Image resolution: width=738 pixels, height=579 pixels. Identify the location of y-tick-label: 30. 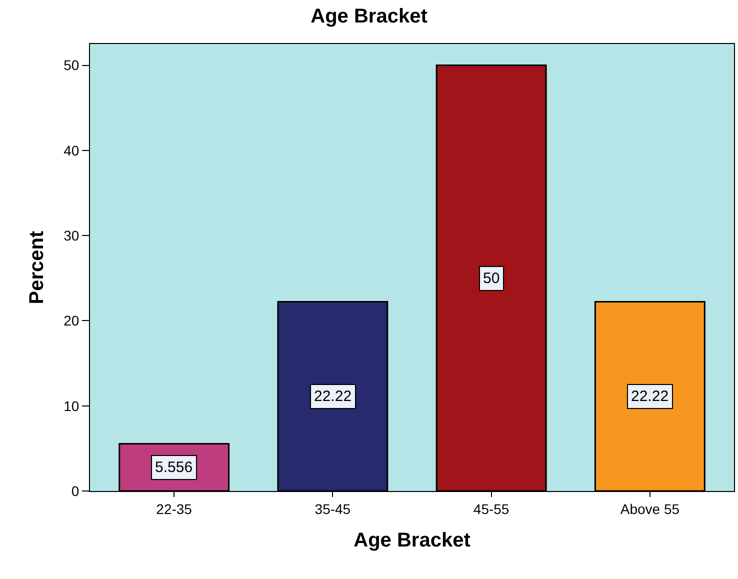
(72, 235).